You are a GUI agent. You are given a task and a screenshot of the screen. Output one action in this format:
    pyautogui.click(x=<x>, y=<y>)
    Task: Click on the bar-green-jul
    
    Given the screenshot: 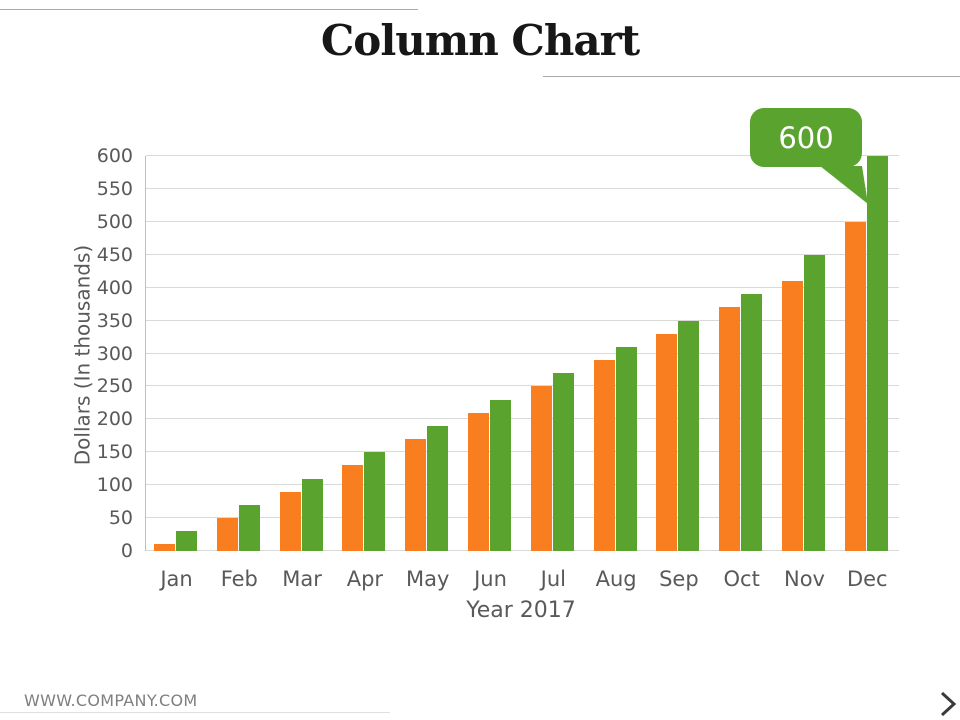 What is the action you would take?
    pyautogui.click(x=563, y=462)
    